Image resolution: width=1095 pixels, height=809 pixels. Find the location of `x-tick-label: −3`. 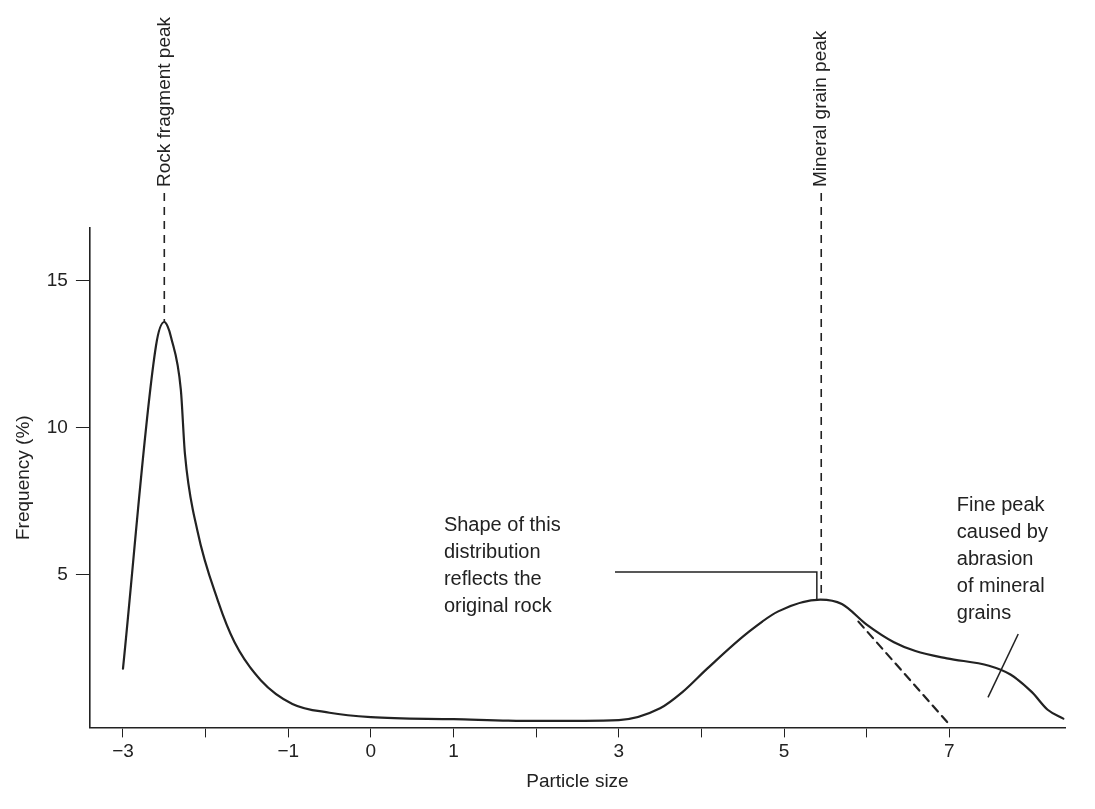

x-tick-label: −3 is located at coordinates (123, 751).